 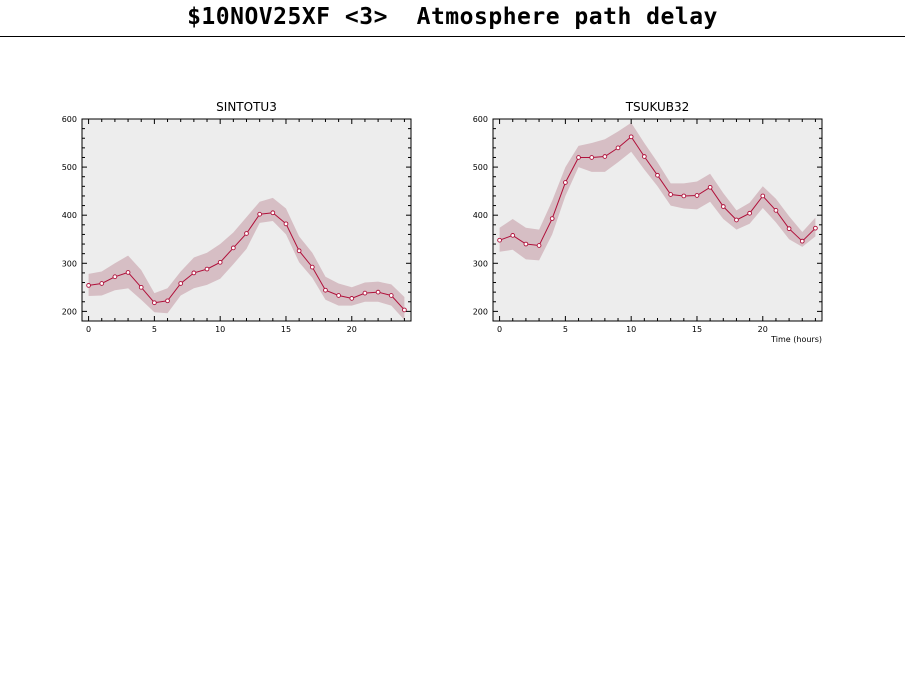 I want to click on chart-title: SINTOTU3, so click(x=246, y=107).